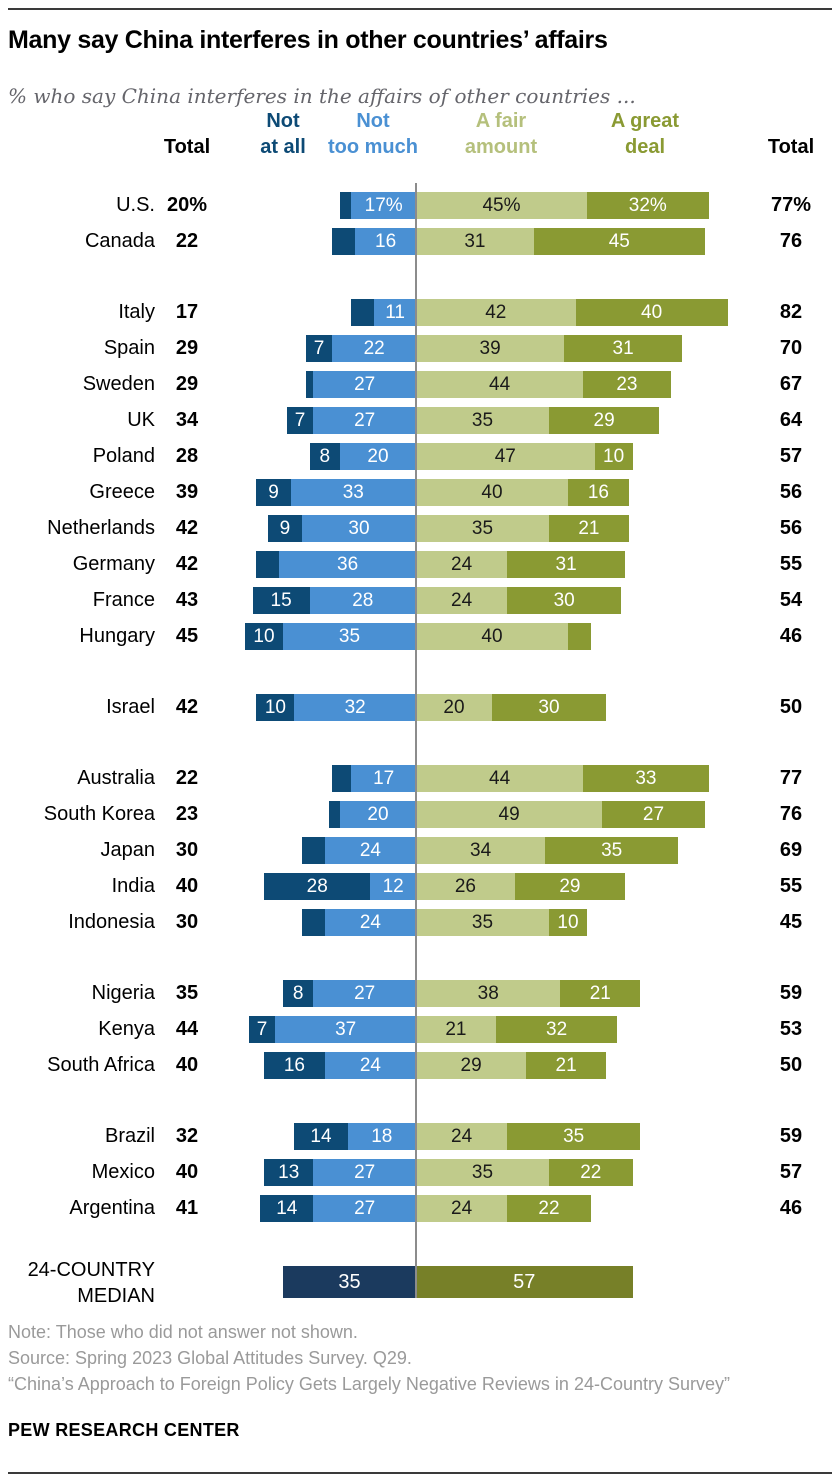 The image size is (840, 1482). I want to click on segment-not-too-much: 35, so click(349, 636).